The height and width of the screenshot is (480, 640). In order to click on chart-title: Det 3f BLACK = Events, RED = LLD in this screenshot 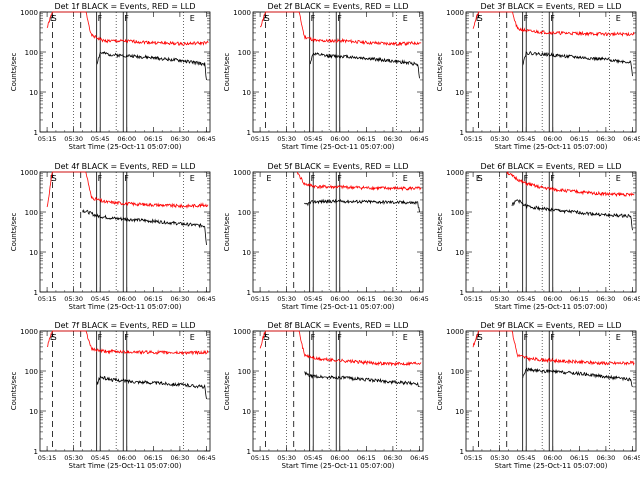, I will do `click(550, 6)`.